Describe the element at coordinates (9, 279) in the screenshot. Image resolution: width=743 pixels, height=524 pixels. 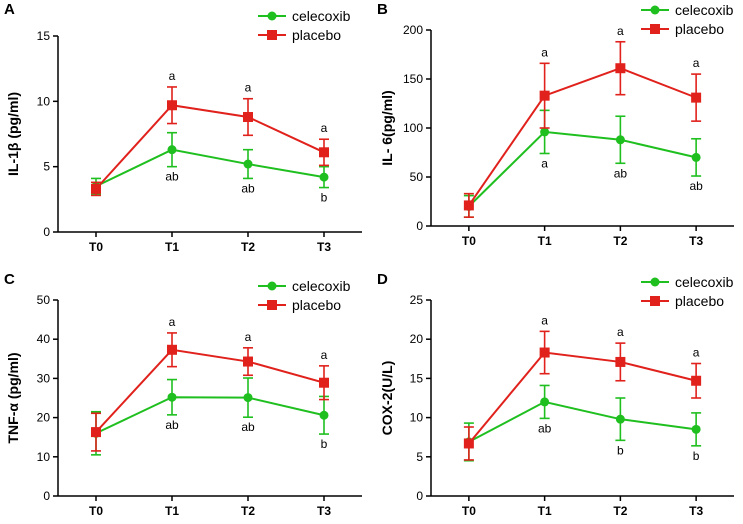
I see `panel-letter: C` at that location.